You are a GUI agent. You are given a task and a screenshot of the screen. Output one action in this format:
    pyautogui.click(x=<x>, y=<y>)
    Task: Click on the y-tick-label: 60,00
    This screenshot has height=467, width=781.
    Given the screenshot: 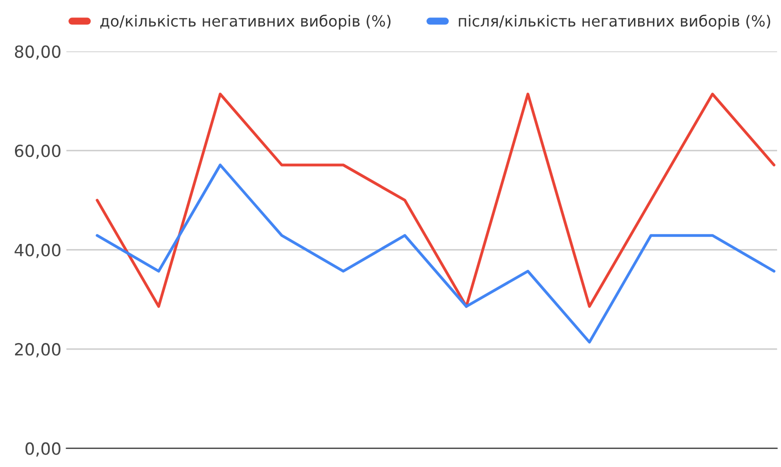 What is the action you would take?
    pyautogui.click(x=37, y=151)
    